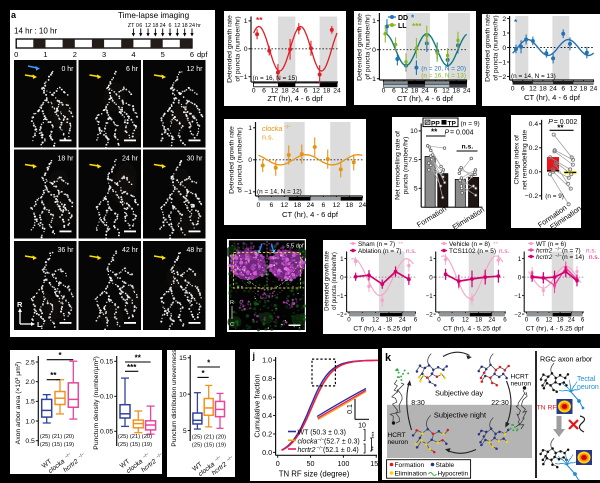  What do you see at coordinates (106, 397) in the screenshot?
I see `svg-text: 0.10` at bounding box center [106, 397].